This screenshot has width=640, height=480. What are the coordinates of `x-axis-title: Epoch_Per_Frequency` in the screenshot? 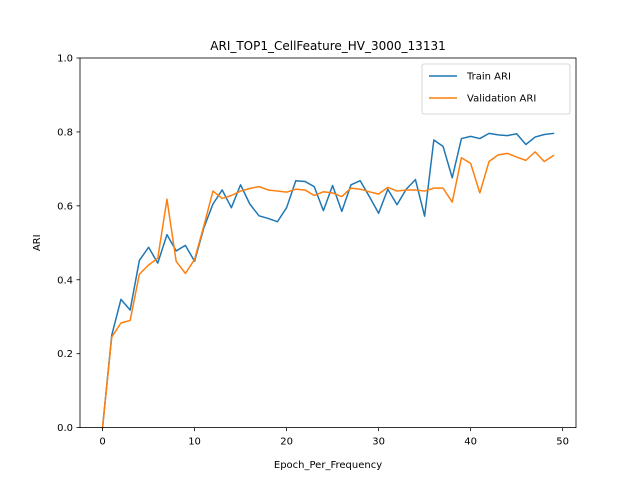 It's located at (328, 465).